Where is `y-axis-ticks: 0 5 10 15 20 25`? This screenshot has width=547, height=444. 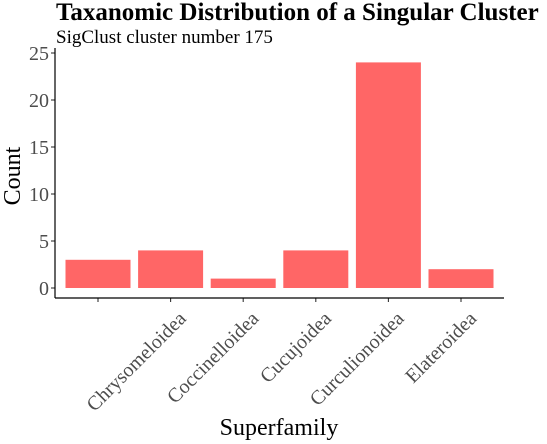
y-axis-ticks: 0 5 10 15 20 25 is located at coordinates (42, 171).